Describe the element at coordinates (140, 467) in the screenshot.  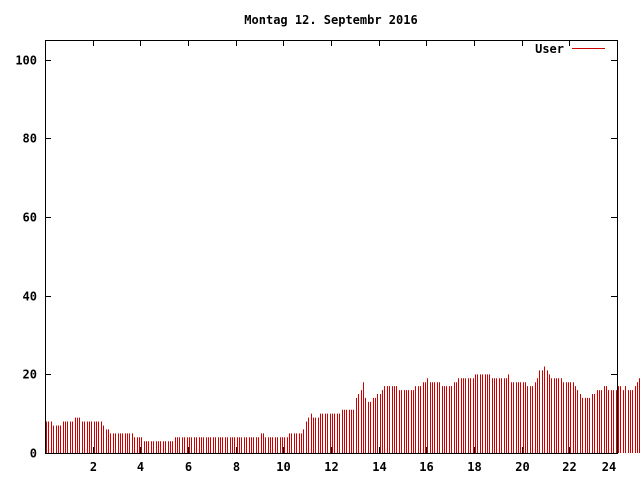
I see `x-tick-label: 4` at that location.